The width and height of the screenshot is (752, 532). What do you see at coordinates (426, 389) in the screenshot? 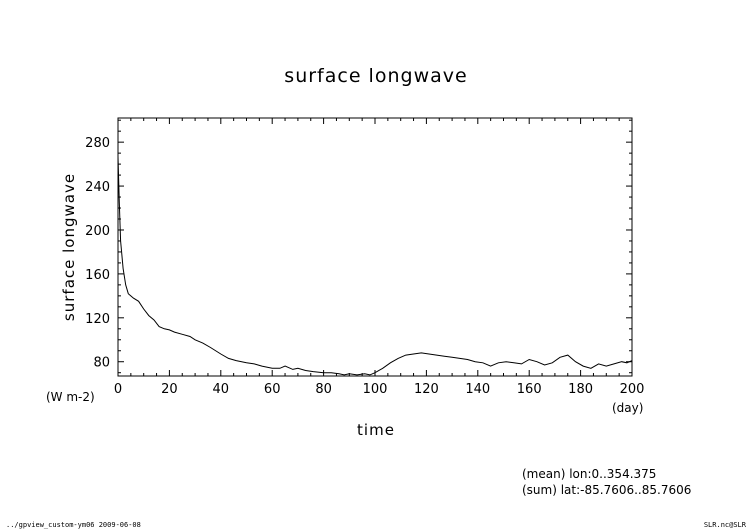
I see `x-tick-label: 120` at bounding box center [426, 389].